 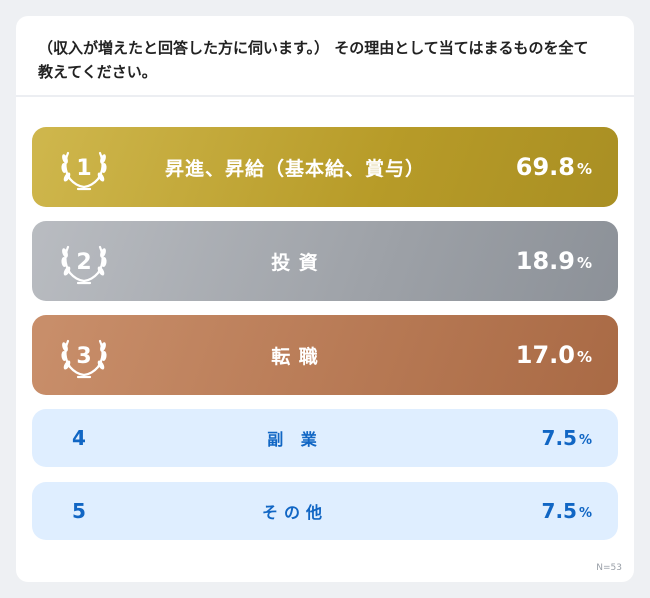 What do you see at coordinates (545, 355) in the screenshot?
I see `percentage-value: 17.0` at bounding box center [545, 355].